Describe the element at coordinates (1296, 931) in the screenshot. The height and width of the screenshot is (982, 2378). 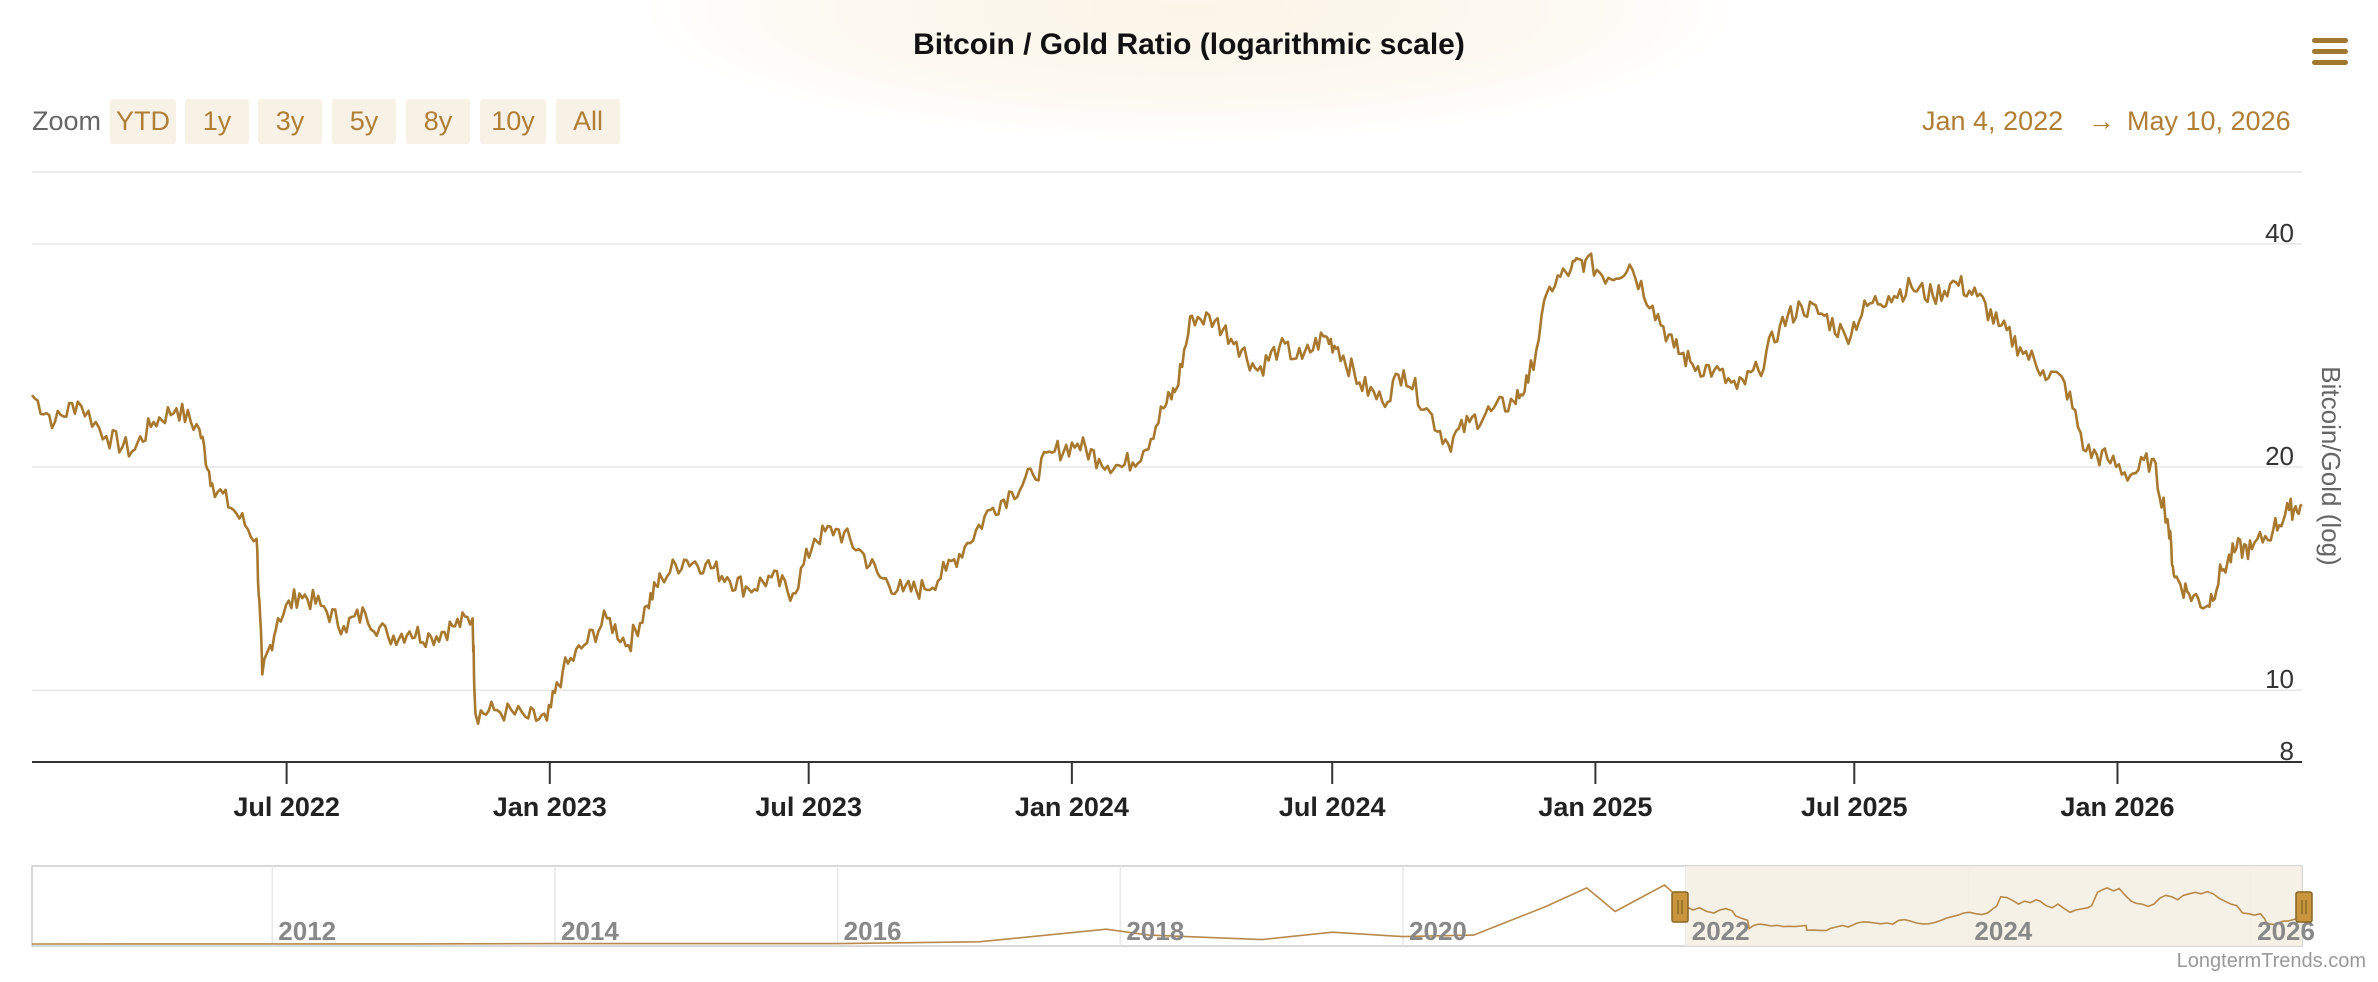
I see `navigator-year-labels: 2012 2014 2016 2018 2020 2022 2024 2026` at that location.